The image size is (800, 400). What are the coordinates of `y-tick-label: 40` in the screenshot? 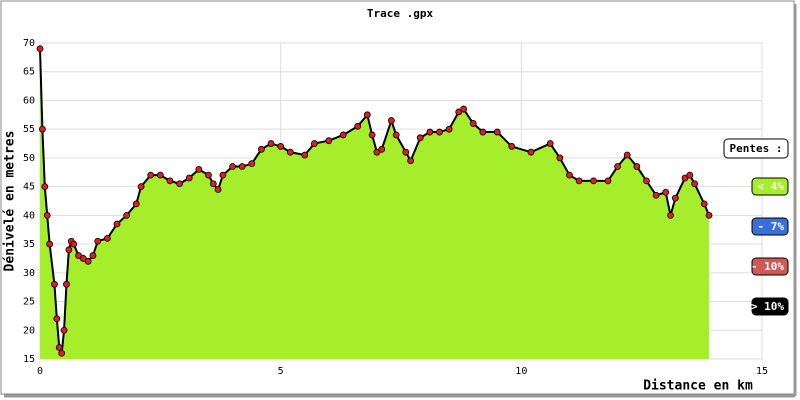 It's located at (29, 215).